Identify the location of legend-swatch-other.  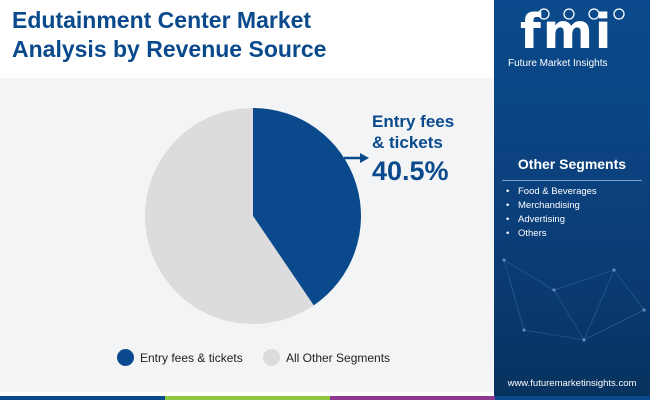
(271, 358).